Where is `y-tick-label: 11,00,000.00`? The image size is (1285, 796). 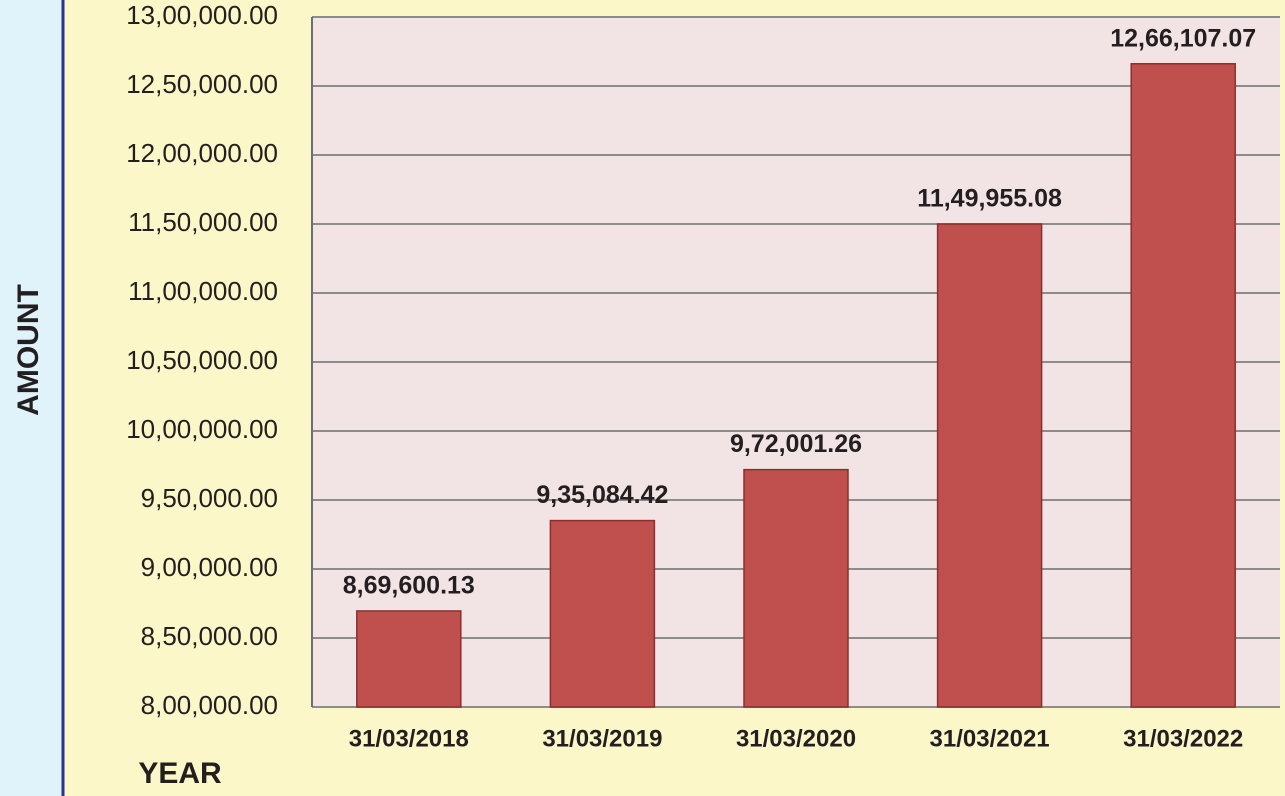 y-tick-label: 11,00,000.00 is located at coordinates (203, 291).